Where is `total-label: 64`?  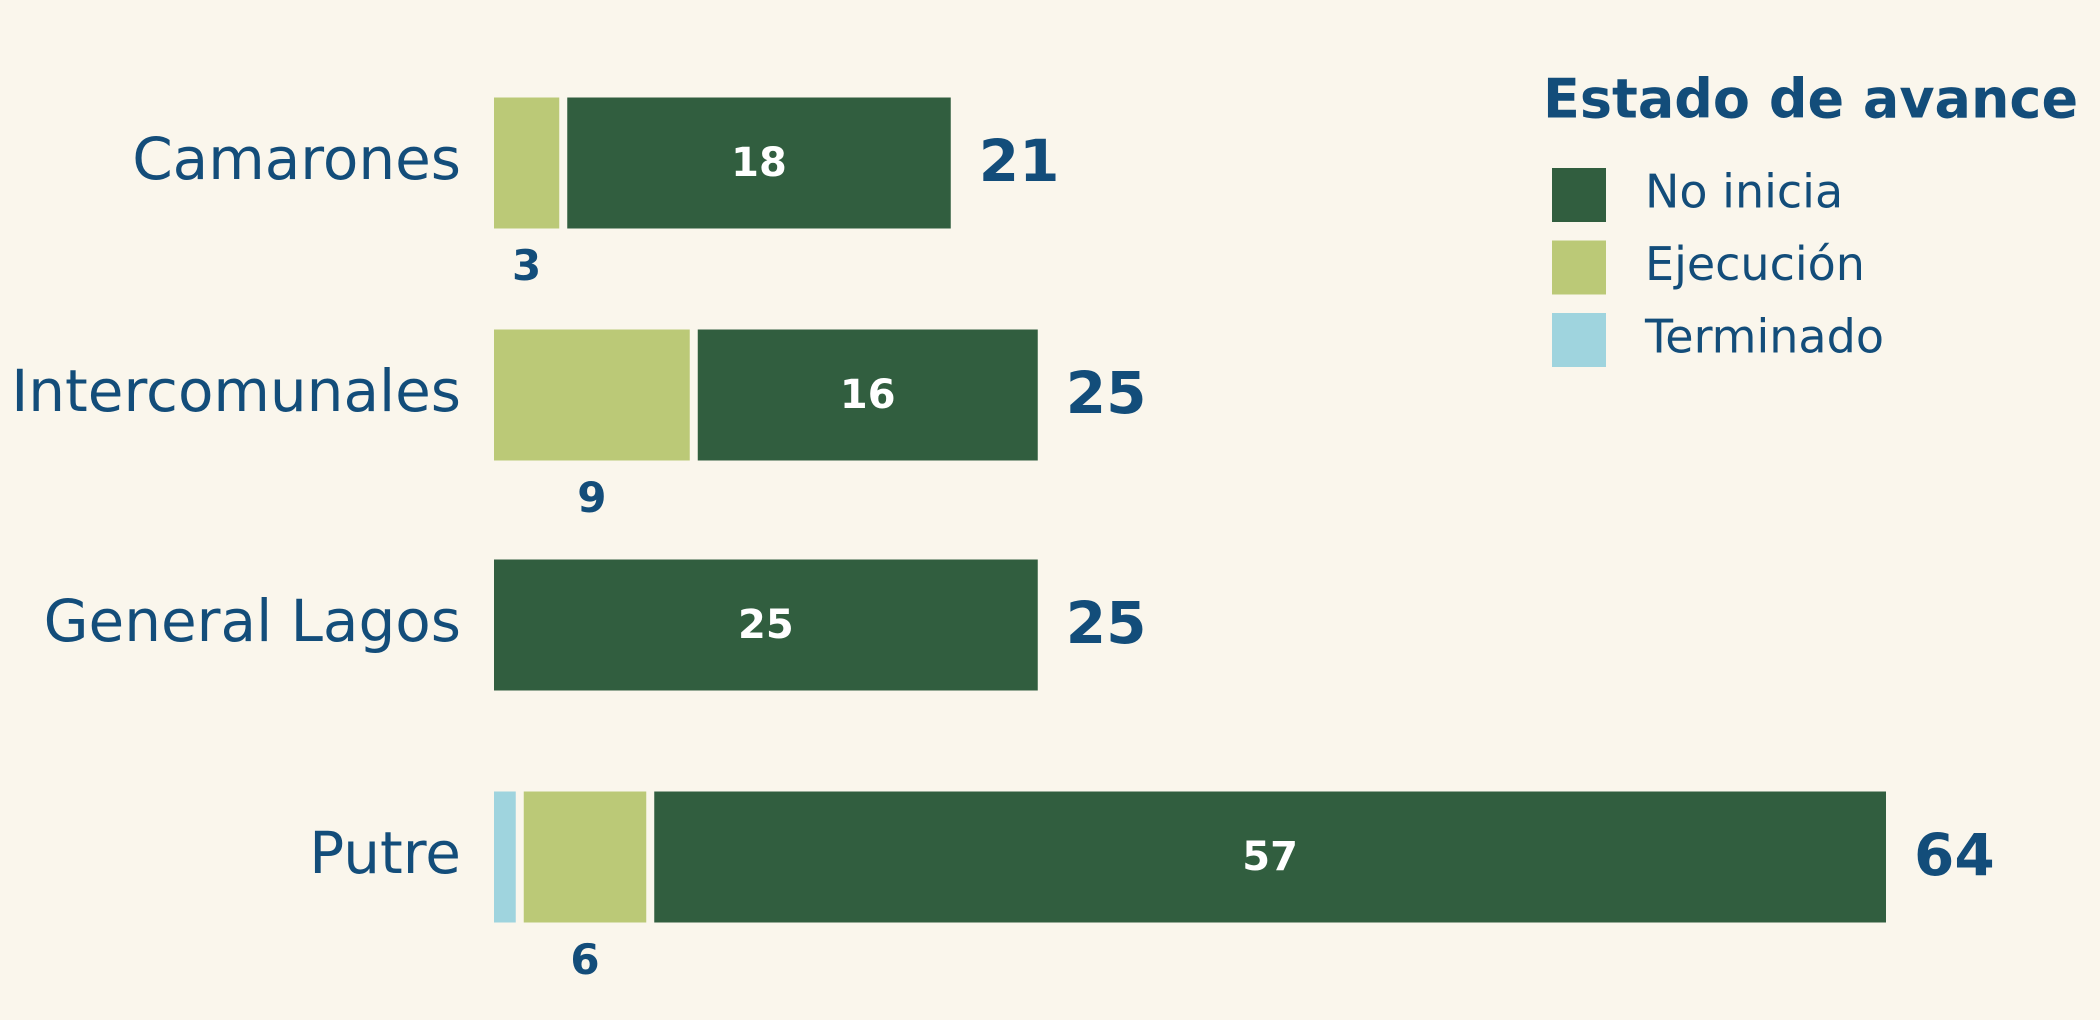
total-label: 64 is located at coordinates (1954, 855).